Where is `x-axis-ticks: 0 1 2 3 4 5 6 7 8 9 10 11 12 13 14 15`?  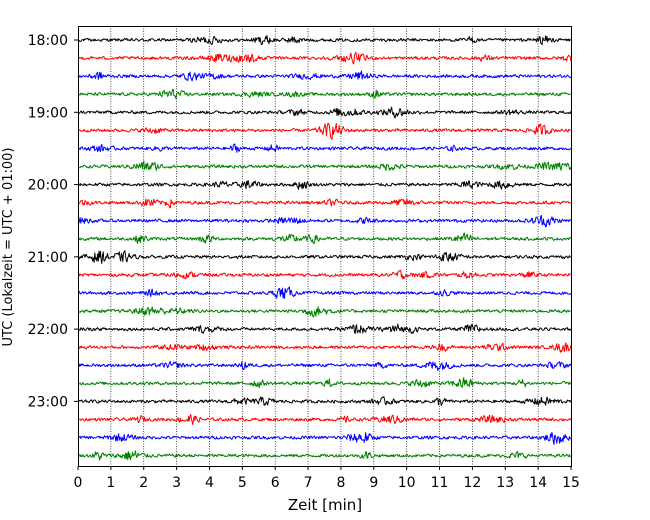 x-axis-ticks: 0 1 2 3 4 5 6 7 8 9 10 11 12 13 14 15 is located at coordinates (327, 478).